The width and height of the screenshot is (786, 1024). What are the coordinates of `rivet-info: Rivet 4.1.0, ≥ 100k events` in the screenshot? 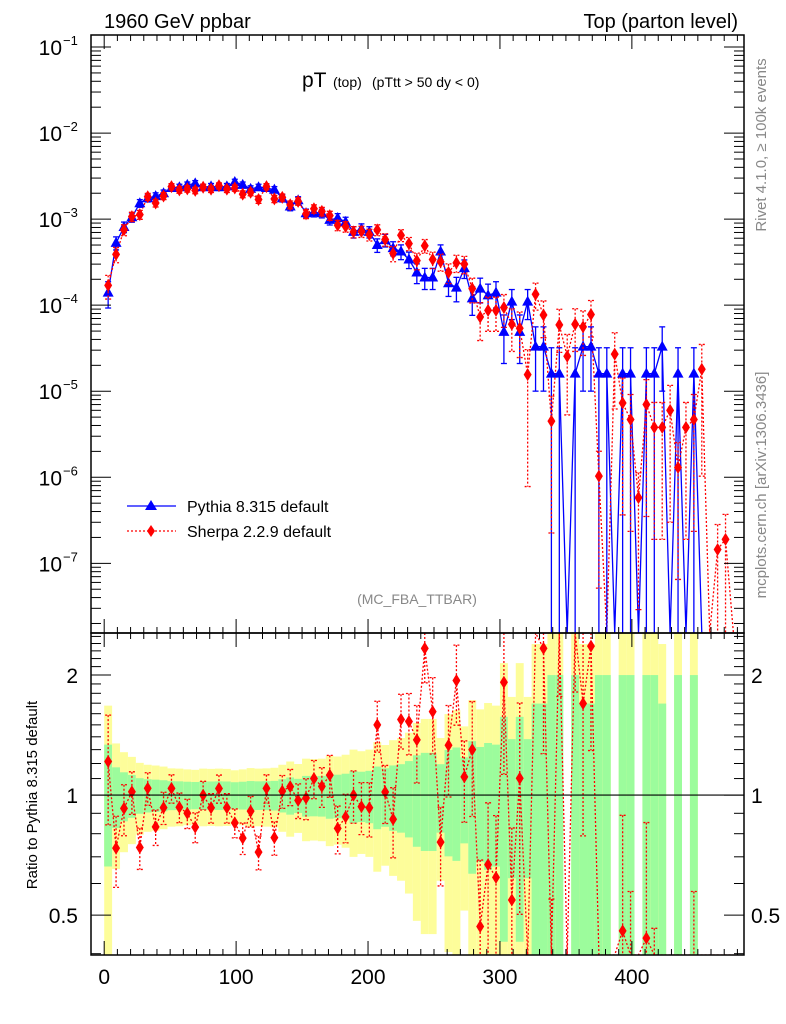 It's located at (761, 144).